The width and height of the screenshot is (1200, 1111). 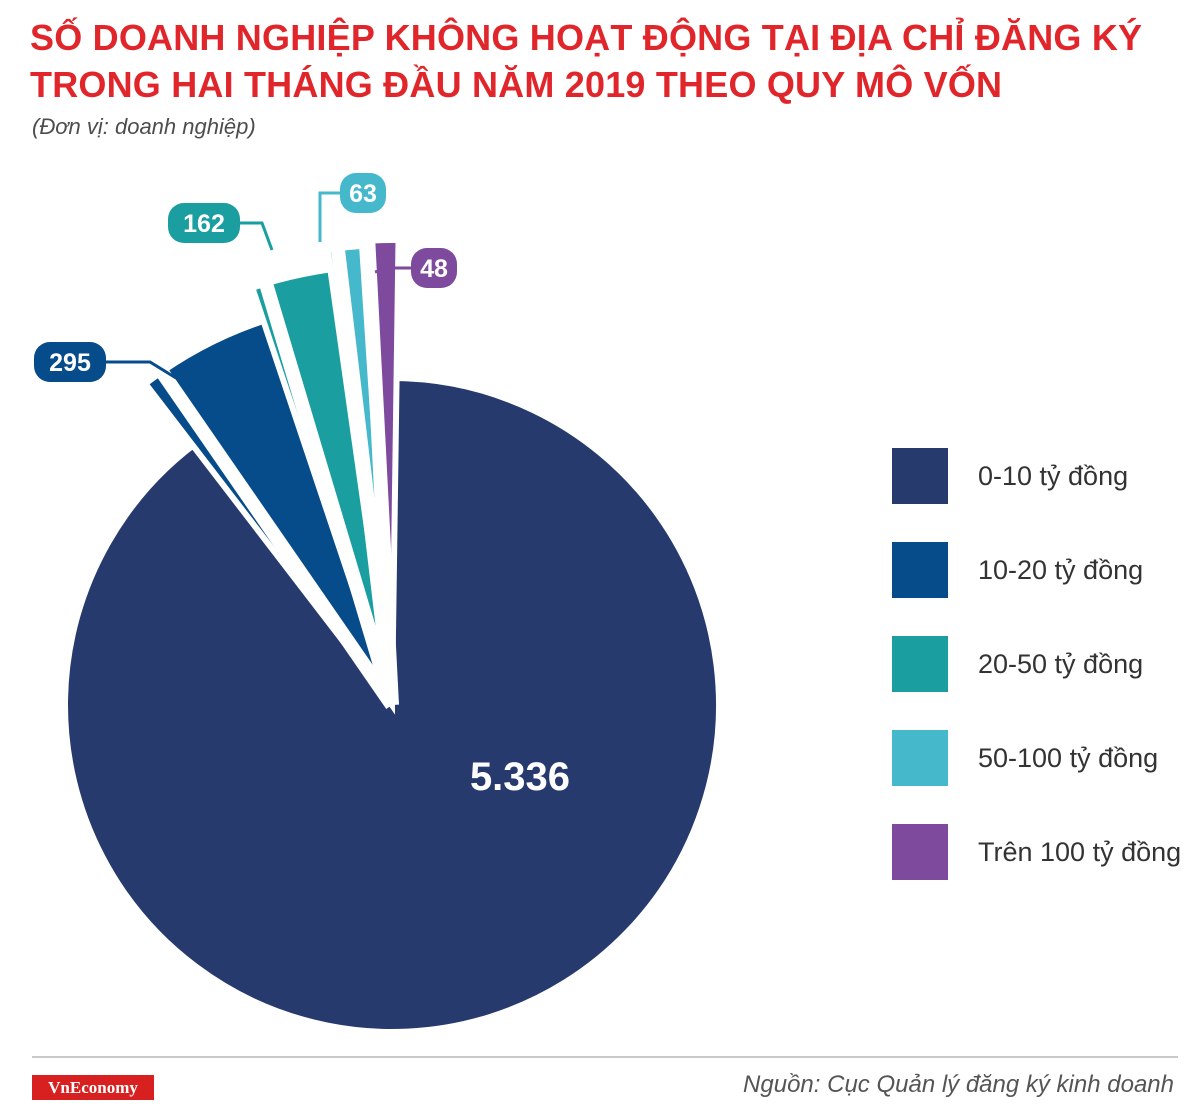 I want to click on data-label-4: 63, so click(x=363, y=194).